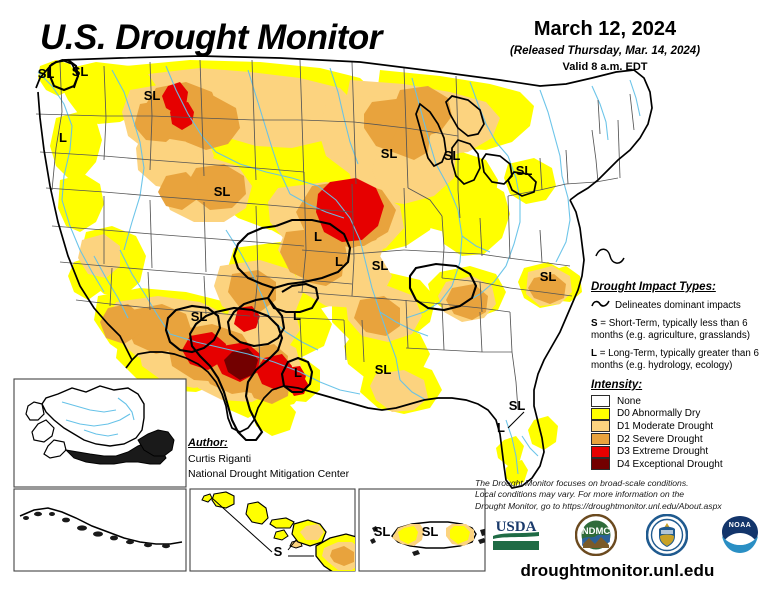  I want to click on intensity-label-d3: D3 Extreme Drought, so click(663, 452).